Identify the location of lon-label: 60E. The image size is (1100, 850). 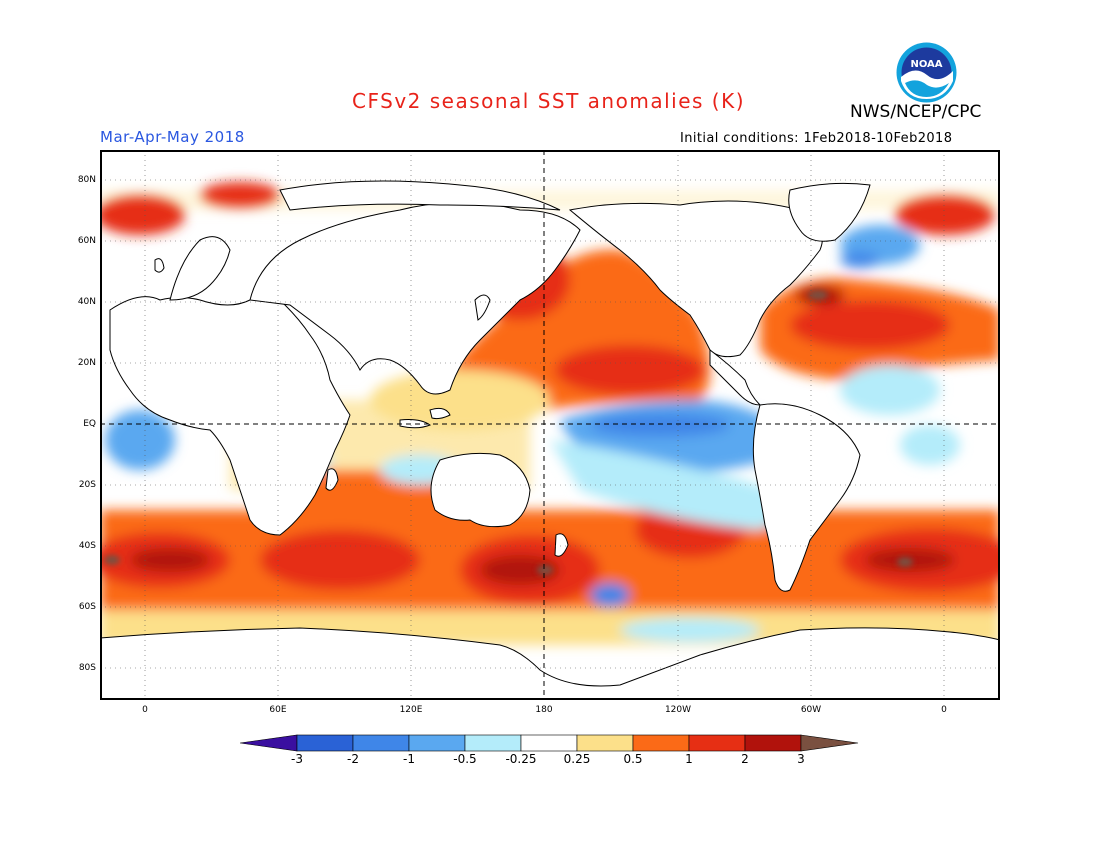
(278, 710).